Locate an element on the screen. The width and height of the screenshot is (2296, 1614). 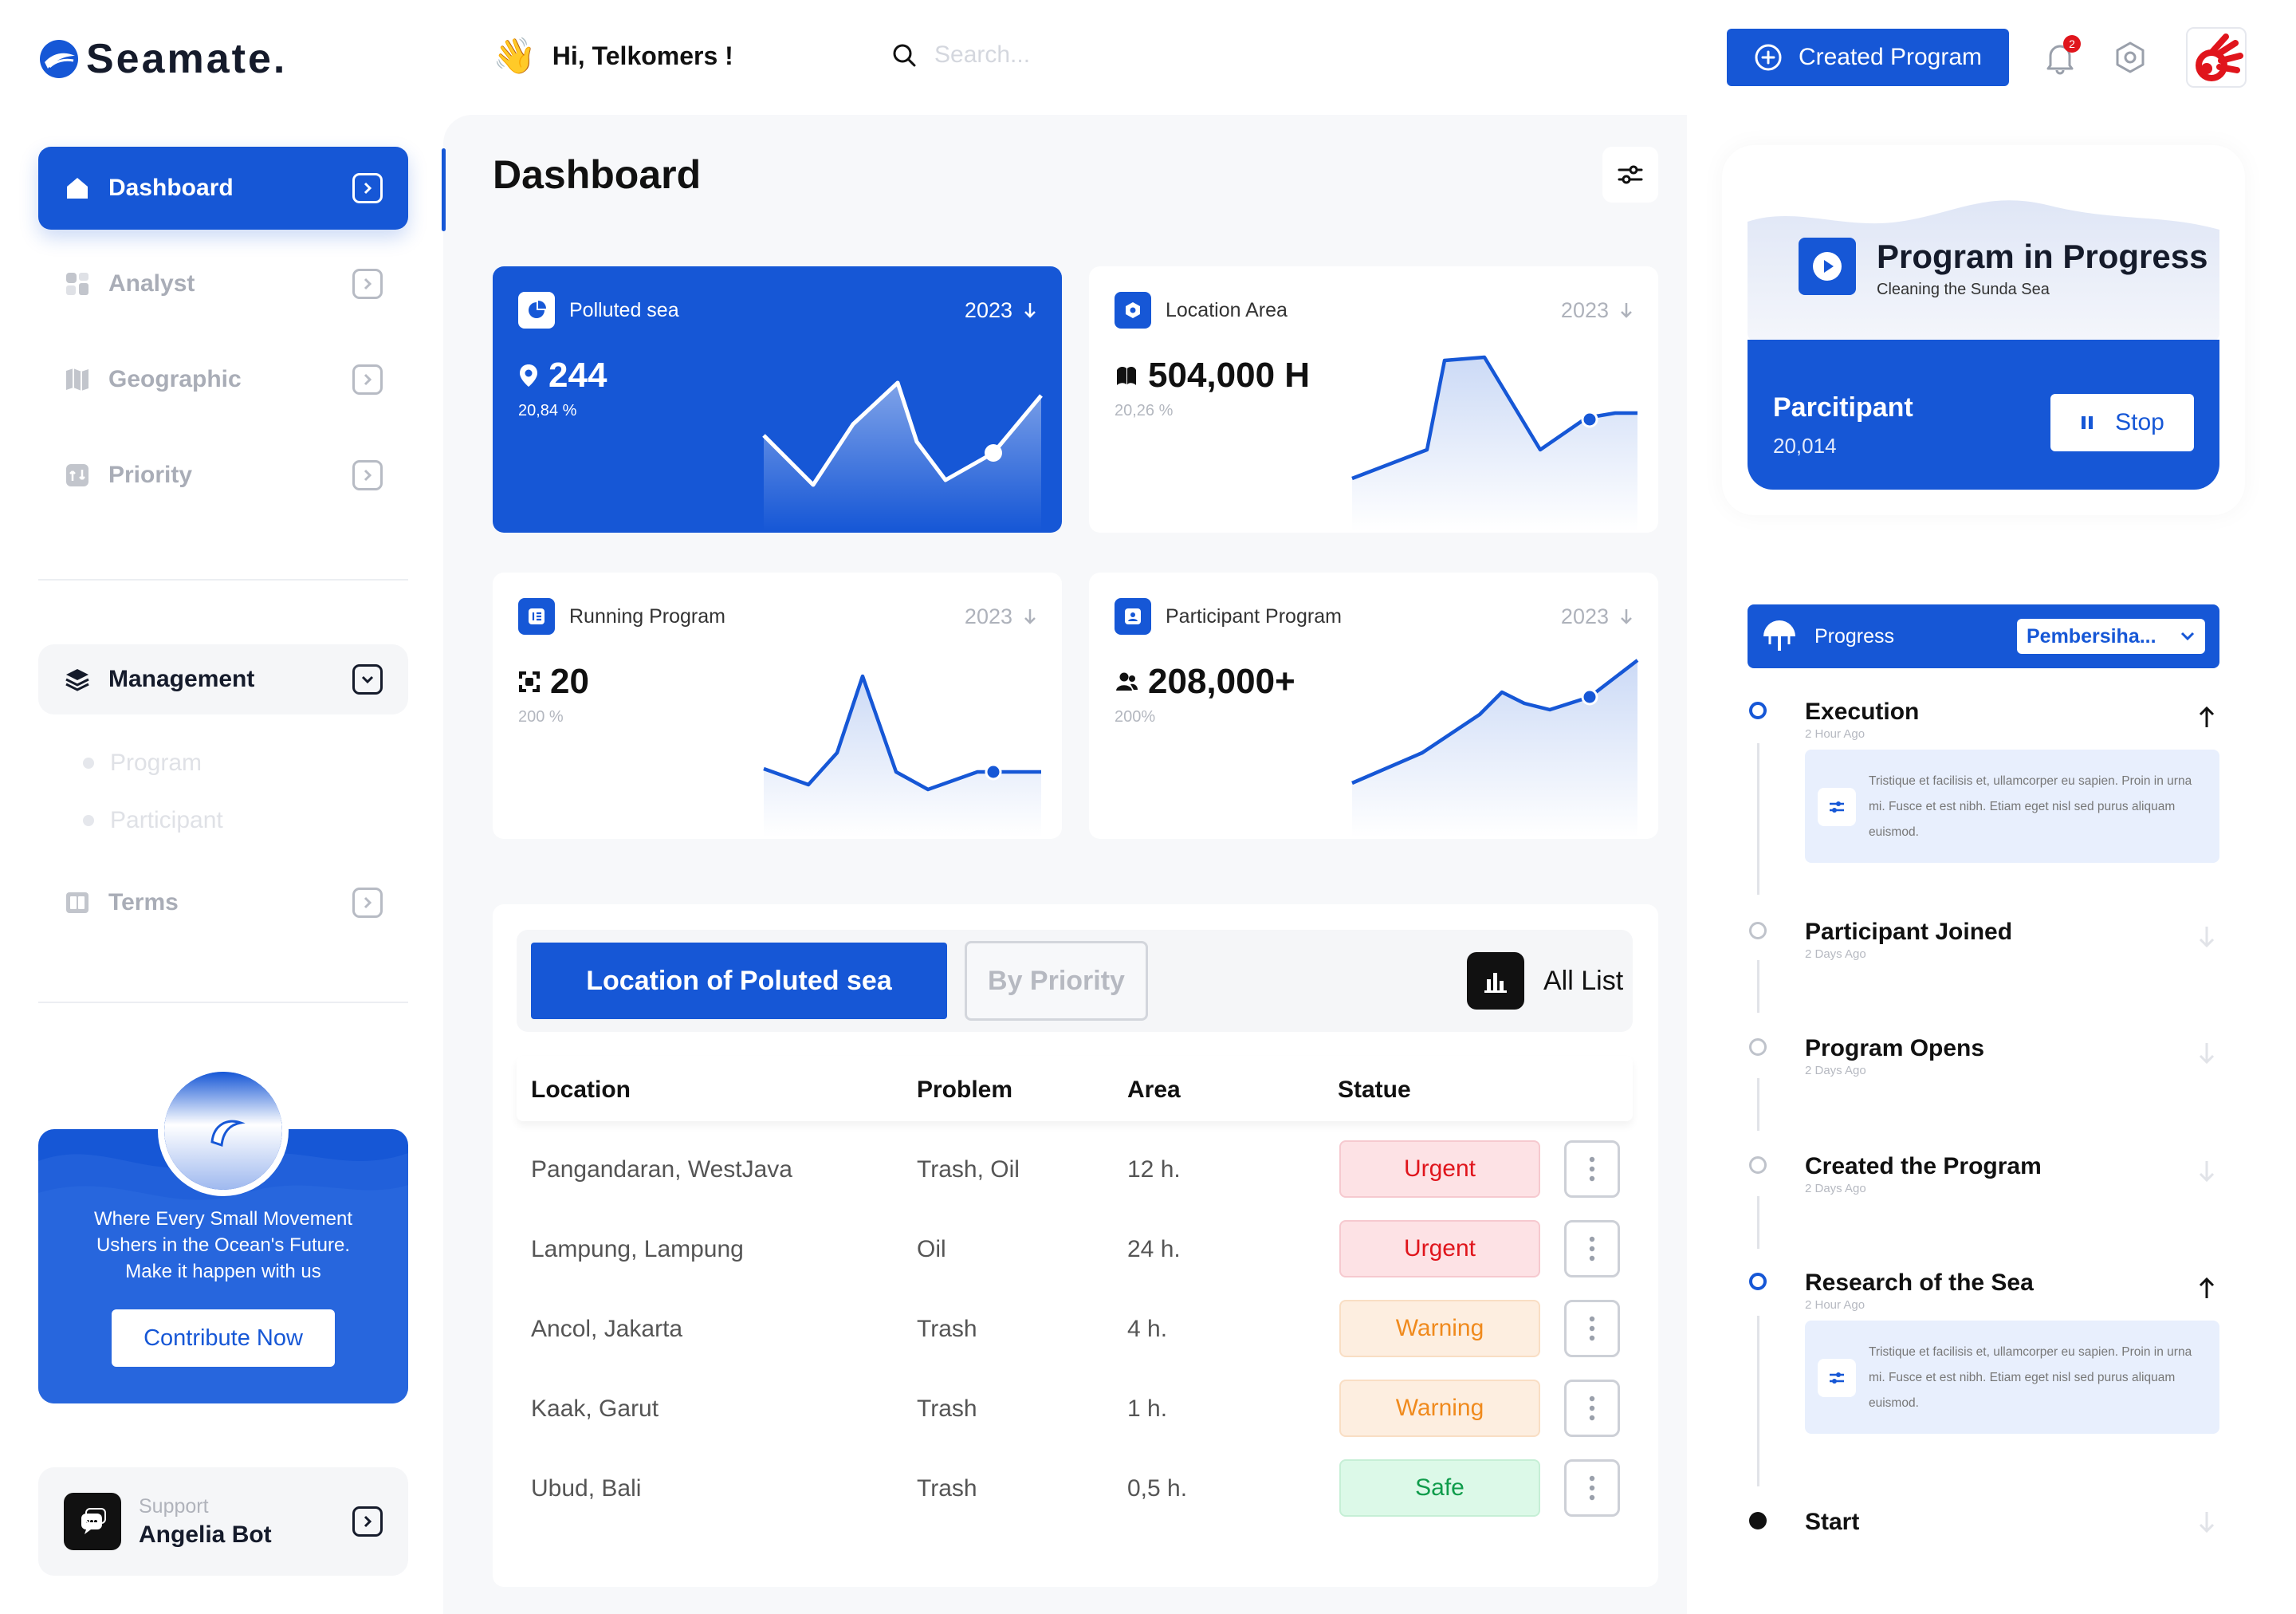
sidebar-item-label: Dashboard is located at coordinates (171, 188).